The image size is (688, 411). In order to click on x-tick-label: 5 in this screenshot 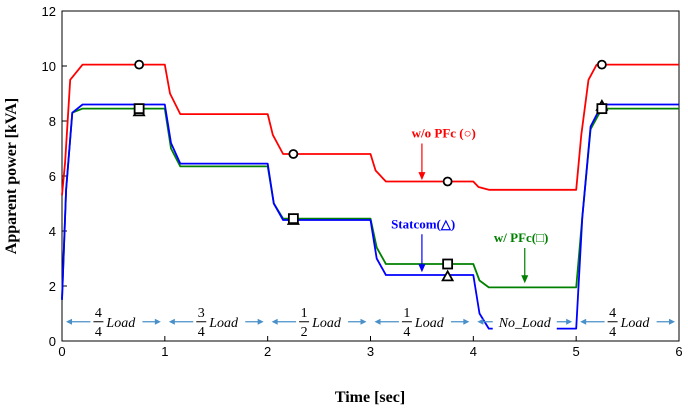, I will do `click(576, 351)`.